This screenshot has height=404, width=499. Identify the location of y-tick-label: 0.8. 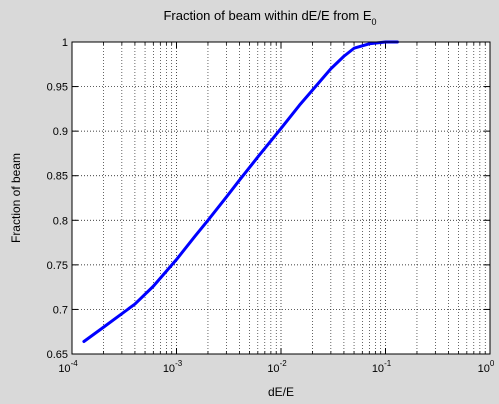
(60, 221).